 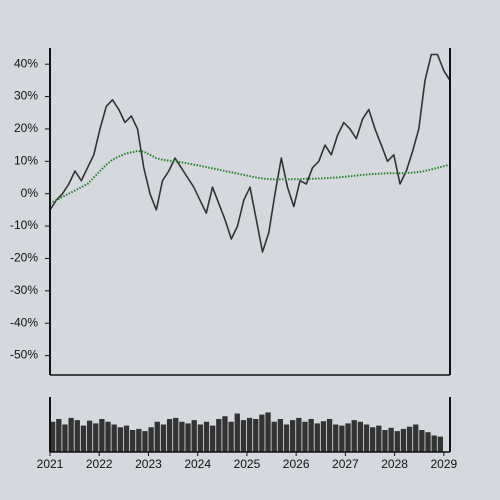 I want to click on y-tick-label: -10%, so click(x=24, y=225).